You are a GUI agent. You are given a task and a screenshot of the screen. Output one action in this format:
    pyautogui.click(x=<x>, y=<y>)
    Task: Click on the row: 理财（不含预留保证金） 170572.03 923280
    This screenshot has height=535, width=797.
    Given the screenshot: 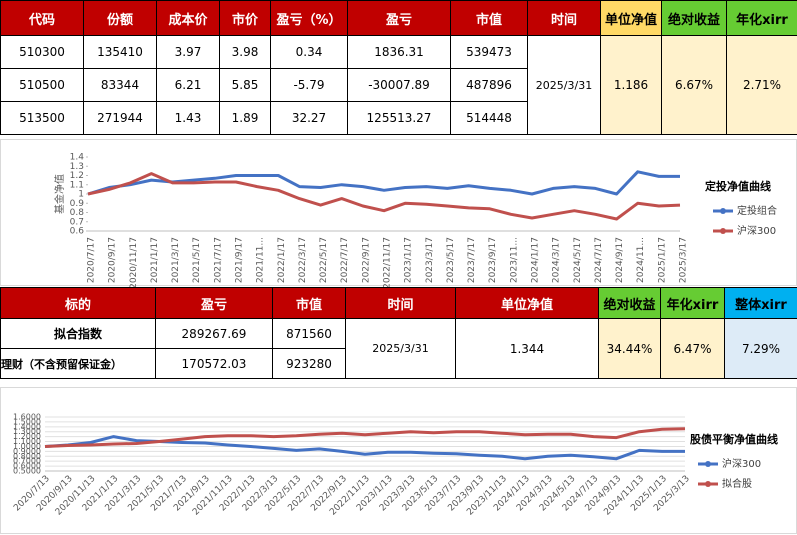 What is the action you would take?
    pyautogui.click(x=398, y=363)
    